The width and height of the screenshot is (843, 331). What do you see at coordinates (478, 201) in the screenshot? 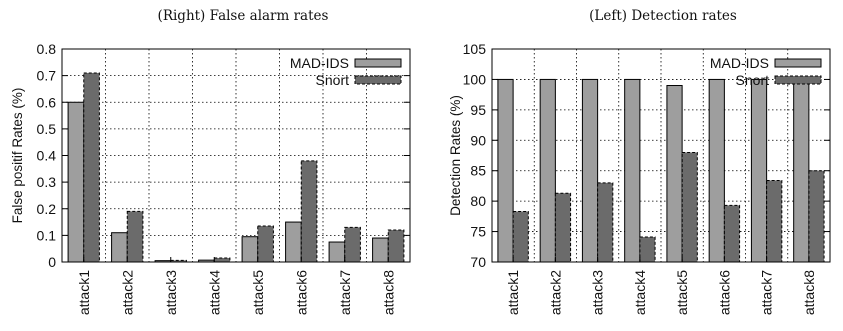
I see `y-tick-label: 80` at bounding box center [478, 201].